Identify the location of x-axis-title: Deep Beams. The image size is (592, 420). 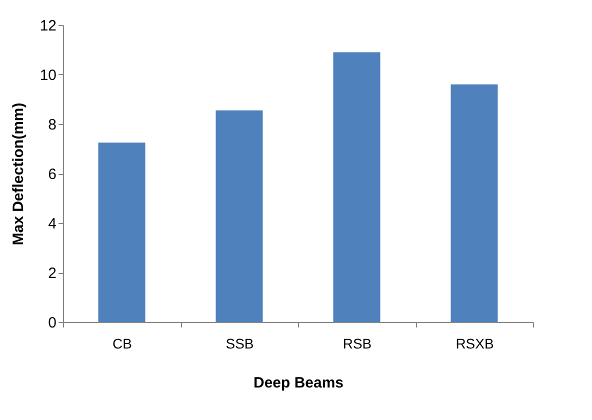
(298, 383).